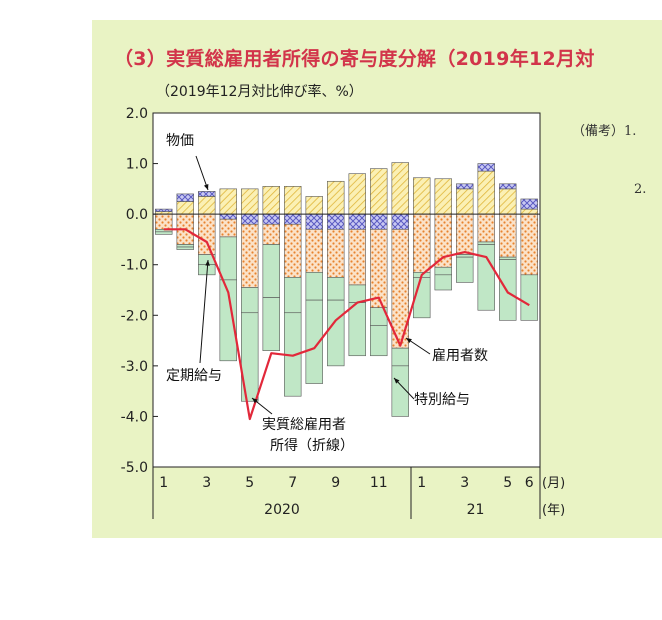 This screenshot has width=662, height=620. Describe the element at coordinates (409, 341) in the screenshot. I see `leader-employees-head` at that location.